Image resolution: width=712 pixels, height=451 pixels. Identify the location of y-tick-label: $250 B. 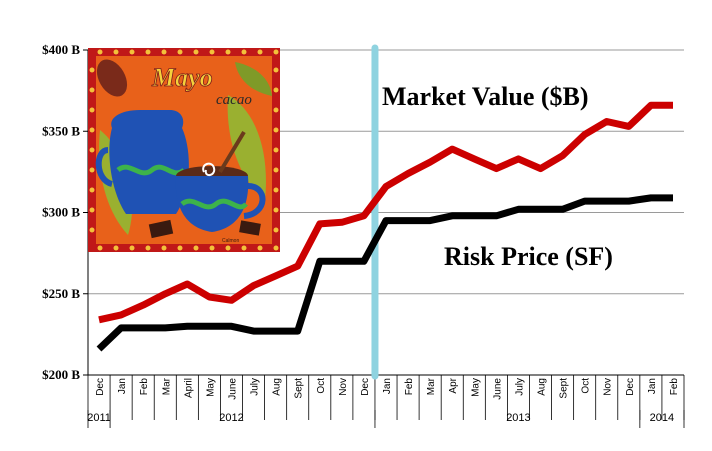
(61, 293).